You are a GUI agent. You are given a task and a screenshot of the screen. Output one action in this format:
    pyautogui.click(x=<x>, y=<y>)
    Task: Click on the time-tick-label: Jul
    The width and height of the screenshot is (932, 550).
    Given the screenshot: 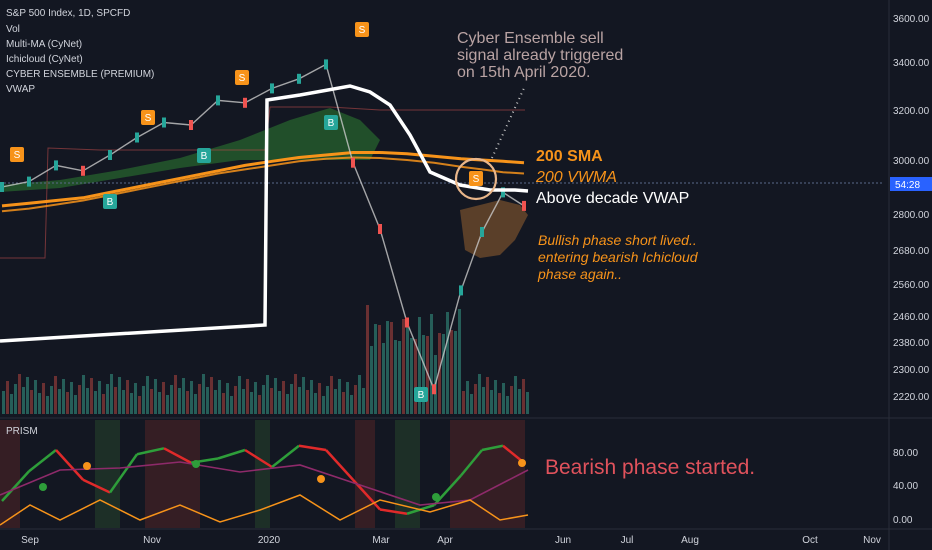 What is the action you would take?
    pyautogui.click(x=627, y=540)
    